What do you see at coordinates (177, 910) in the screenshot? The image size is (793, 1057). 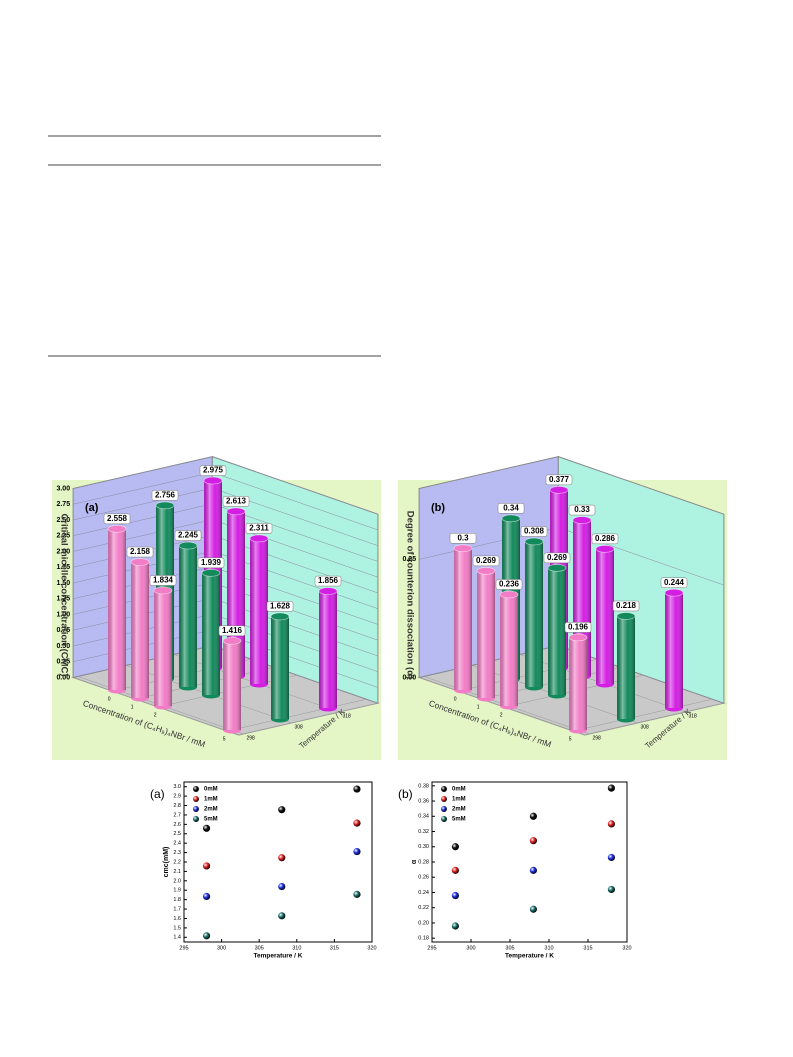 I see `y-tick-label: 1.7` at bounding box center [177, 910].